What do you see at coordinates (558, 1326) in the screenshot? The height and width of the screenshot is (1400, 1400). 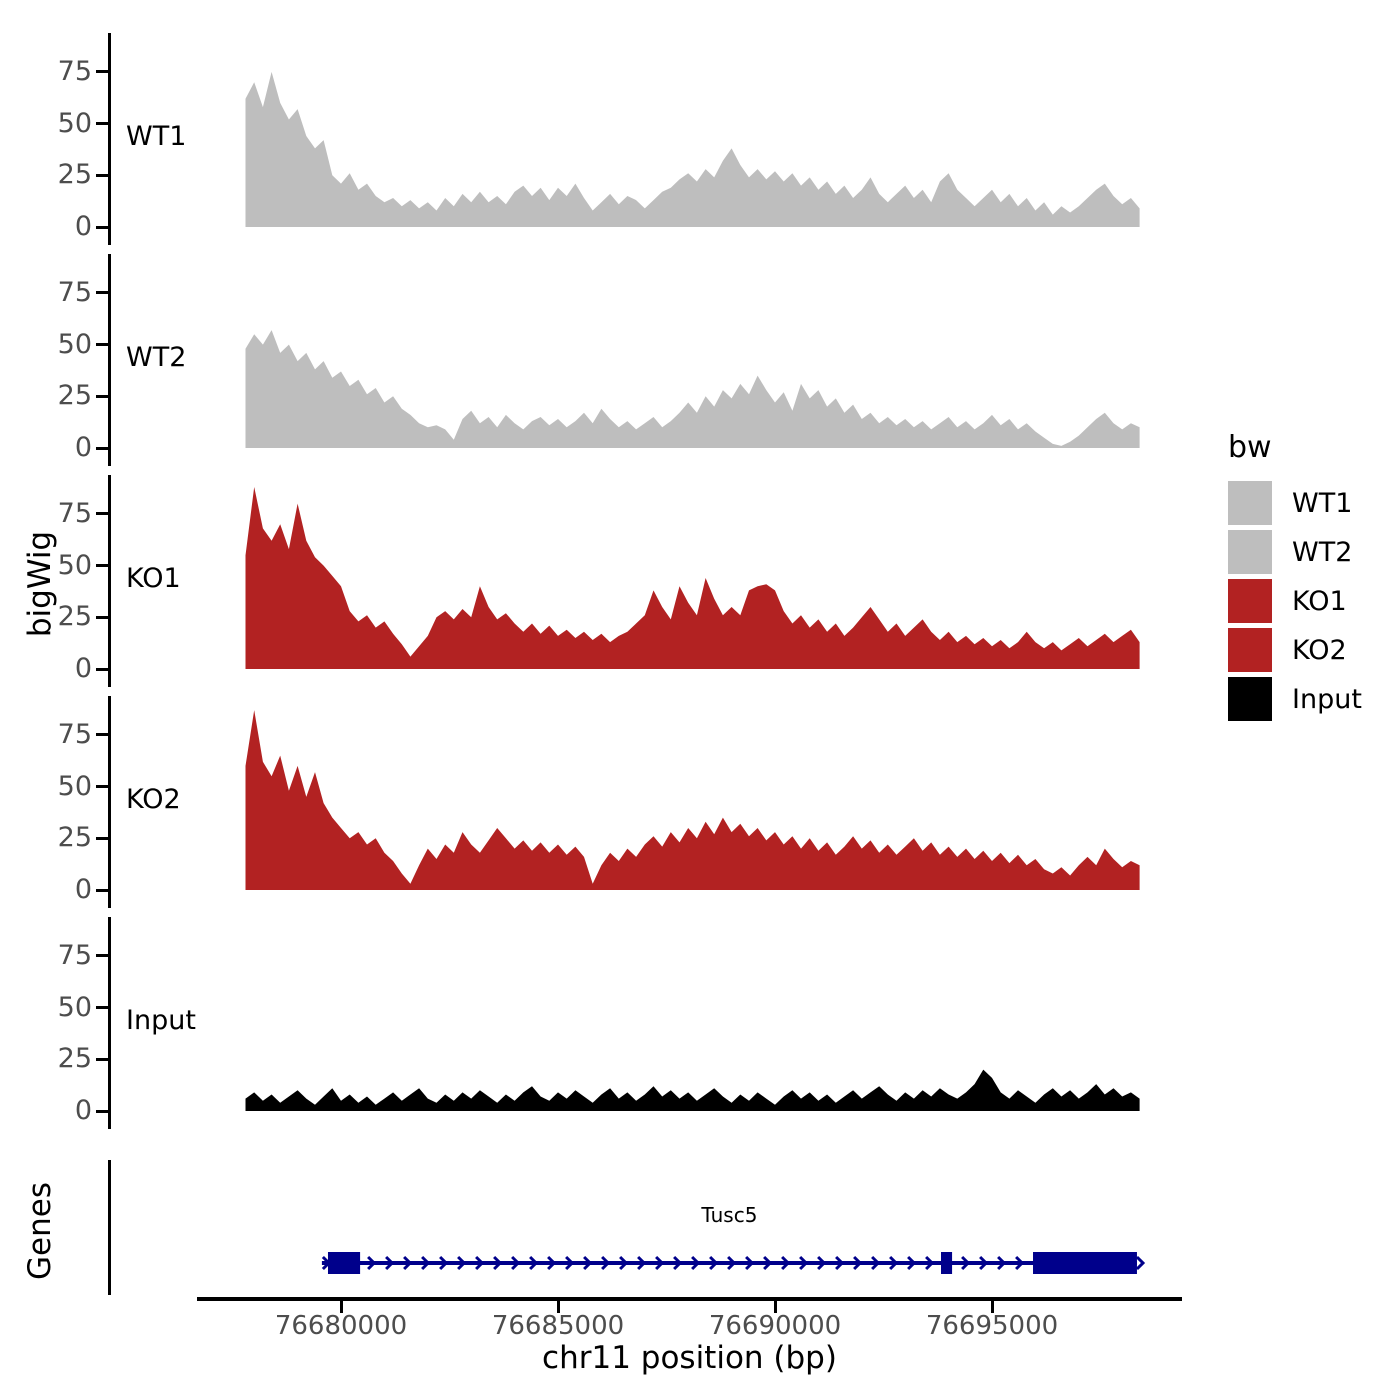 I see `x-tick-label: 76685000` at bounding box center [558, 1326].